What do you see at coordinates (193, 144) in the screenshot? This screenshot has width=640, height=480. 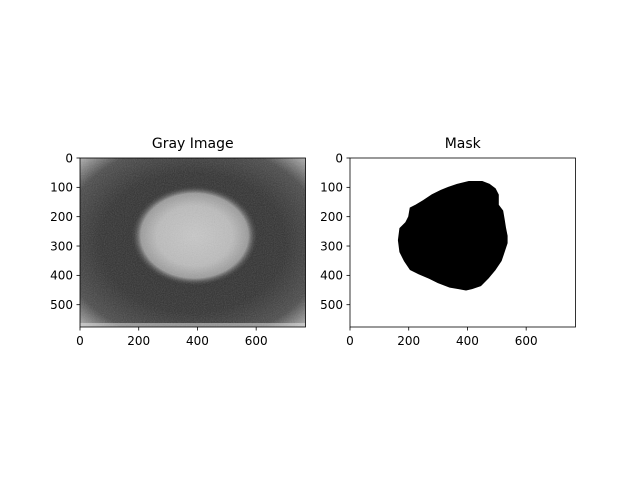 I see `chart-title: Gray Image` at bounding box center [193, 144].